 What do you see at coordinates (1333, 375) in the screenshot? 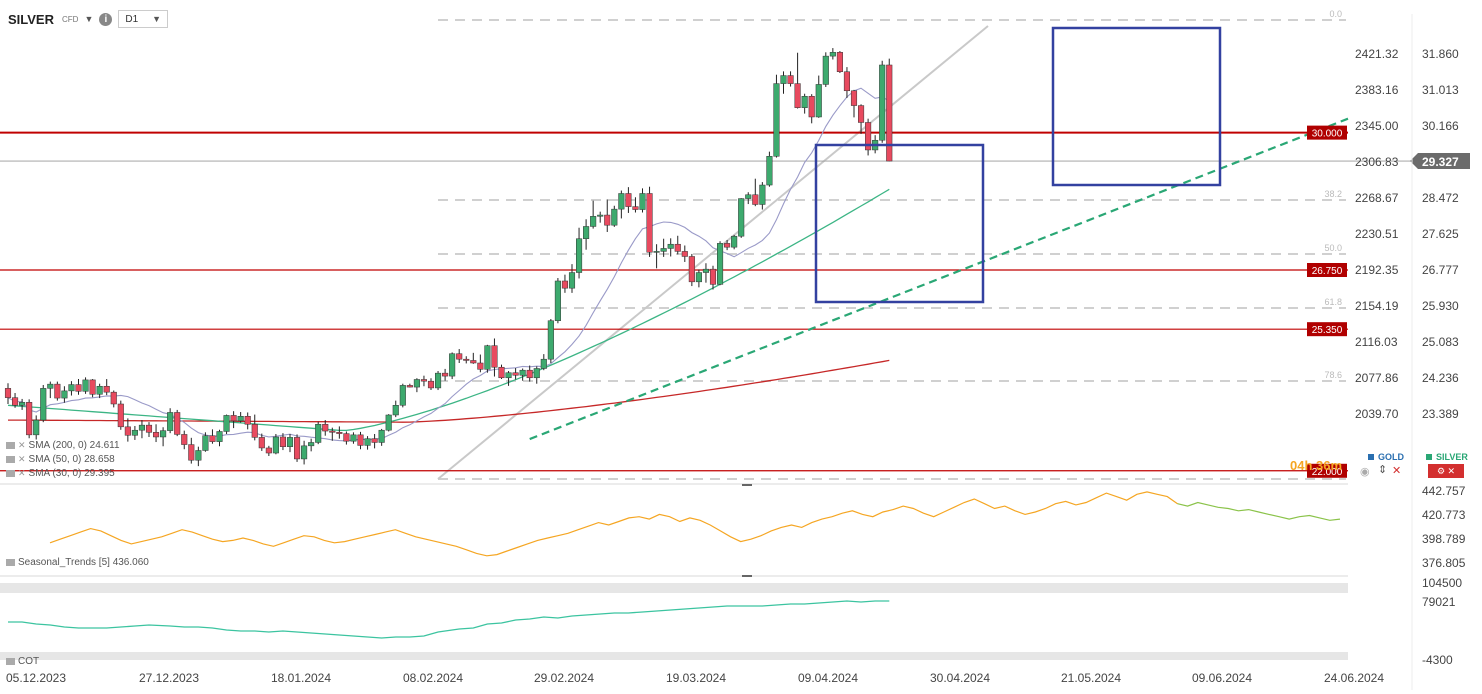
I see `fib-level-label: 78.6` at bounding box center [1333, 375].